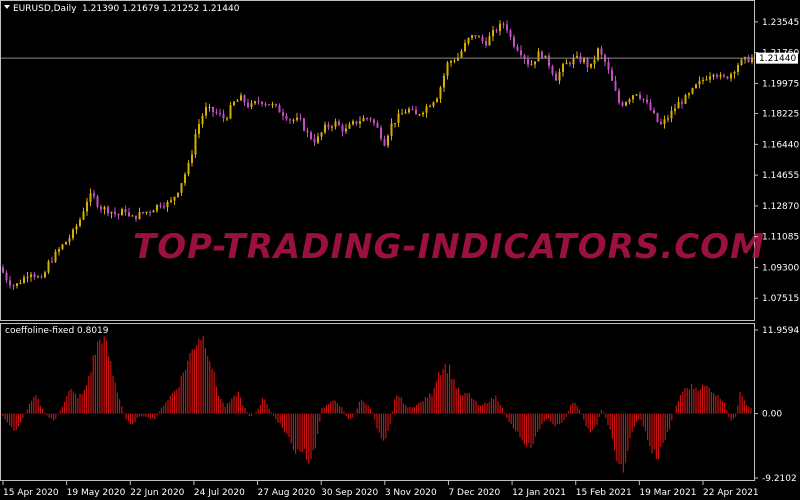  I want to click on time-tick-label: 19 Mar 2021, so click(667, 493).